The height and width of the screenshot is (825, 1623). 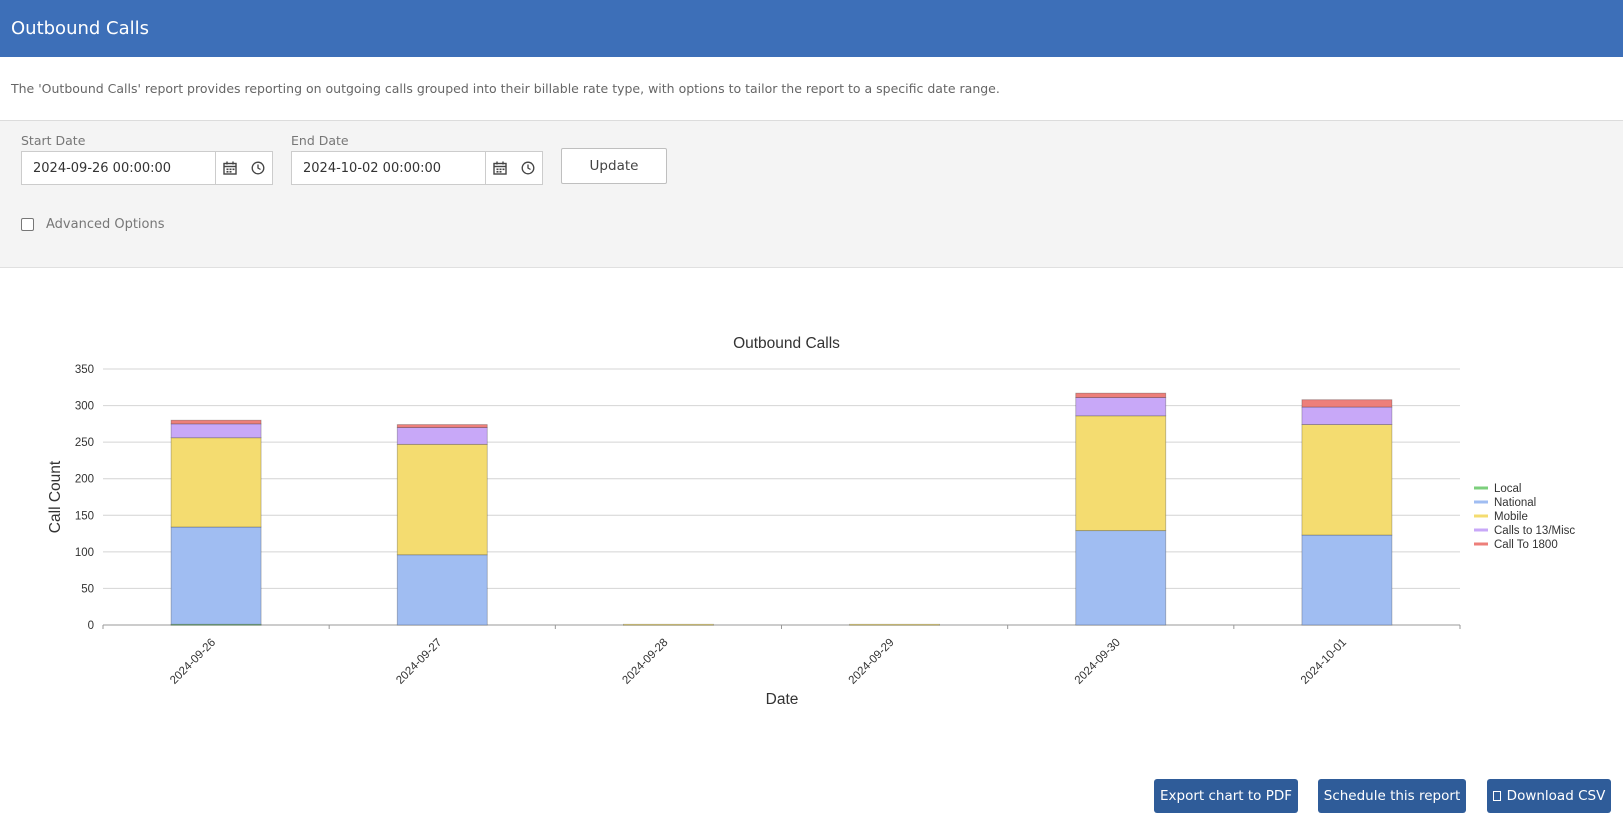 What do you see at coordinates (320, 140) in the screenshot?
I see `end-date-label: End Date` at bounding box center [320, 140].